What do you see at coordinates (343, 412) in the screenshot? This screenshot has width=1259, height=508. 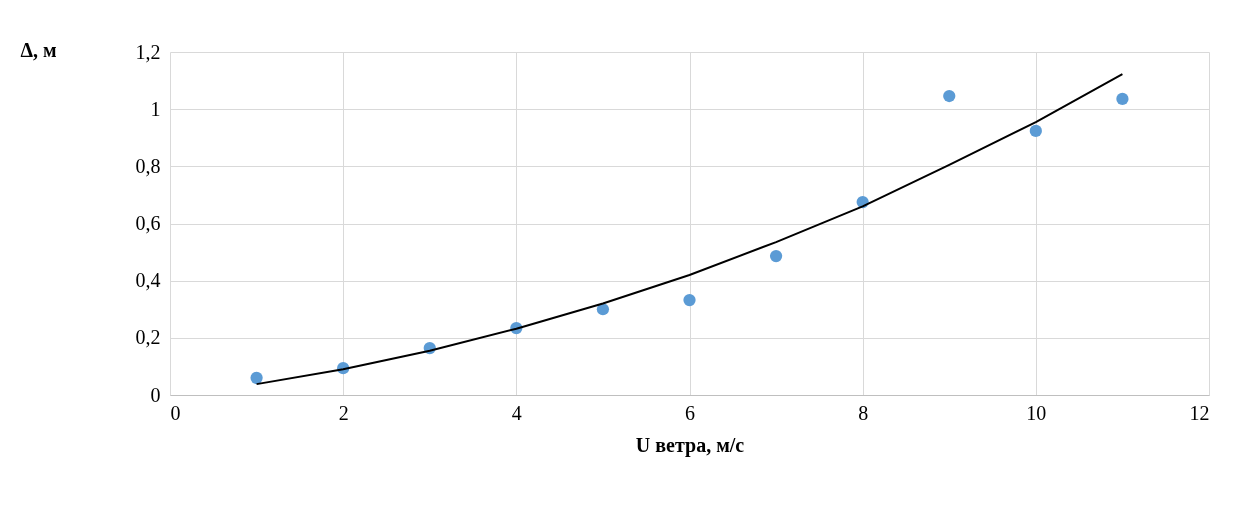 I see `x-tick-label: 2` at bounding box center [343, 412].